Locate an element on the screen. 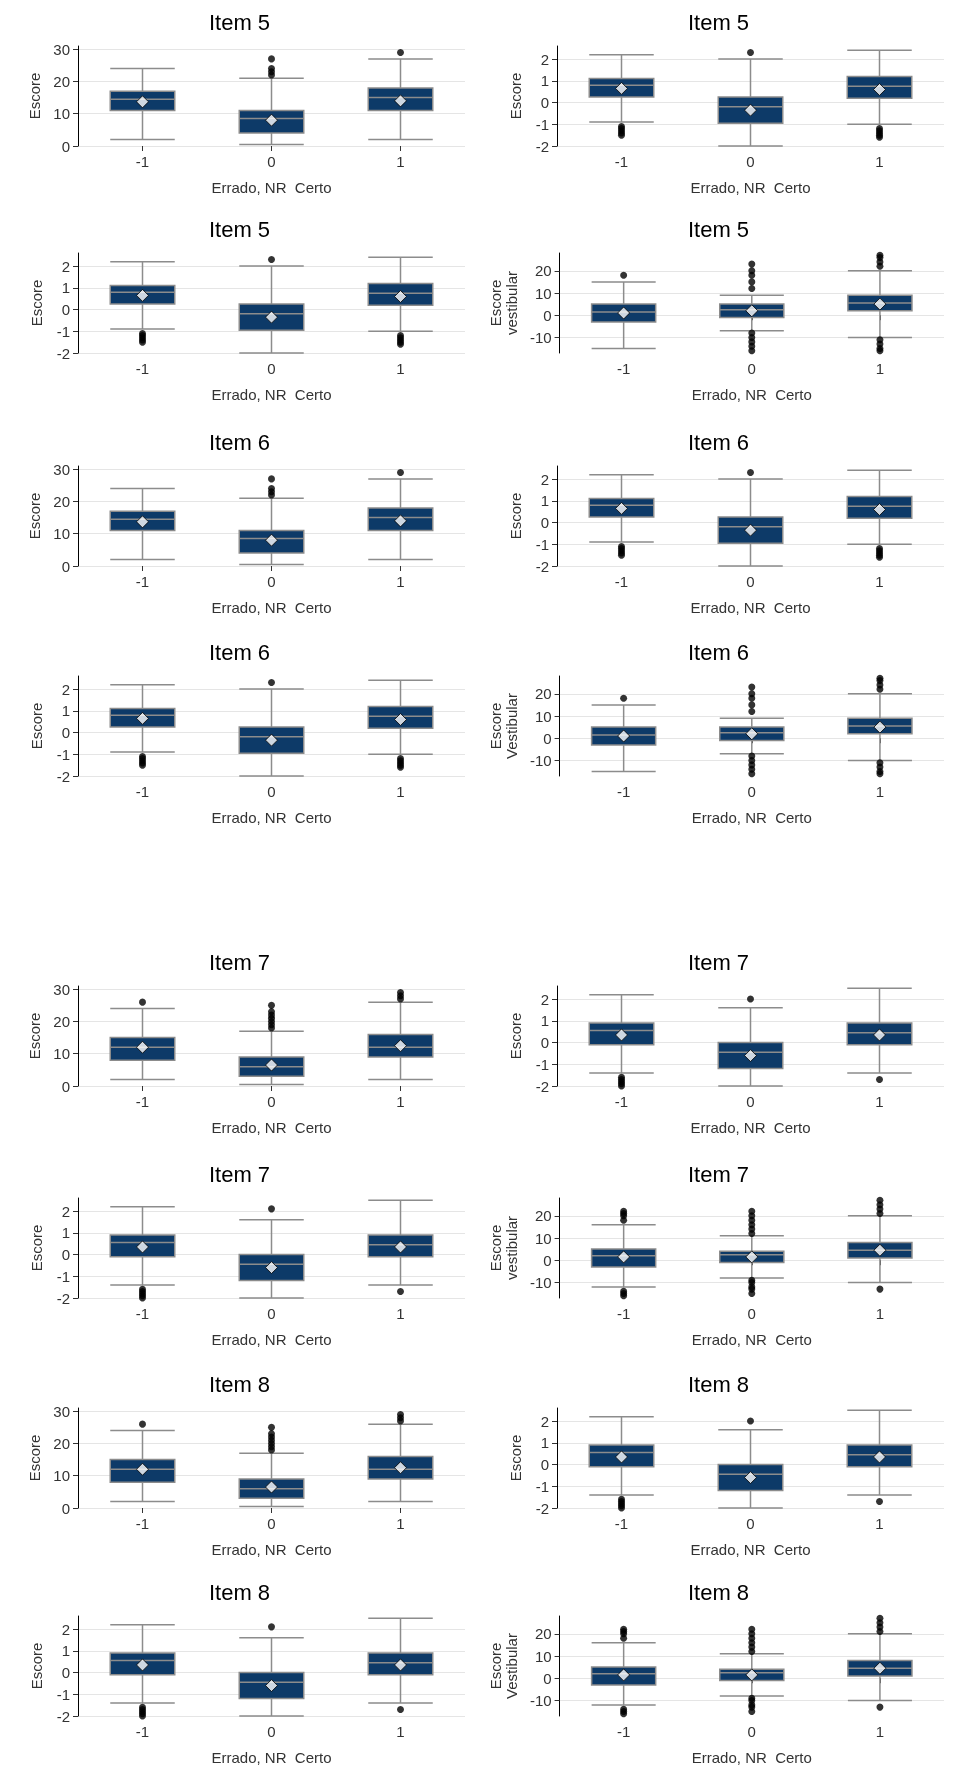  y-tick-label: -10 is located at coordinates (540, 337).